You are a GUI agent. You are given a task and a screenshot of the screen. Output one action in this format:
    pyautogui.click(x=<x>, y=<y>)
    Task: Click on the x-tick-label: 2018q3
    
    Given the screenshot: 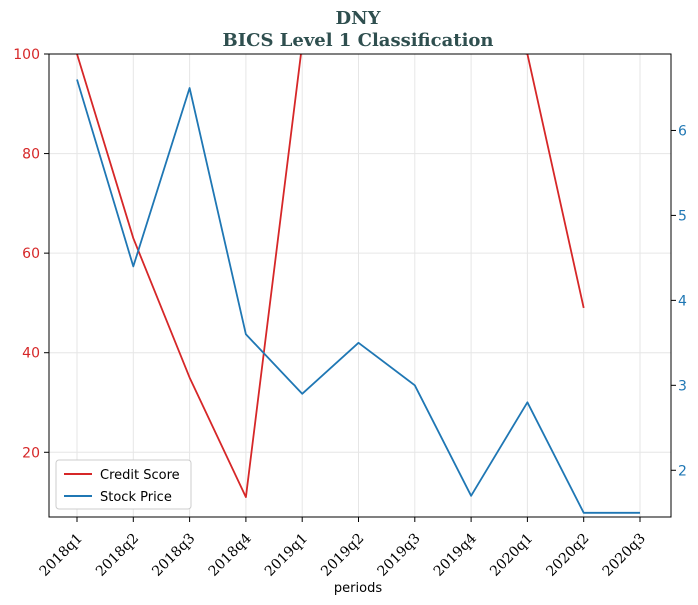 What is the action you would take?
    pyautogui.click(x=173, y=555)
    